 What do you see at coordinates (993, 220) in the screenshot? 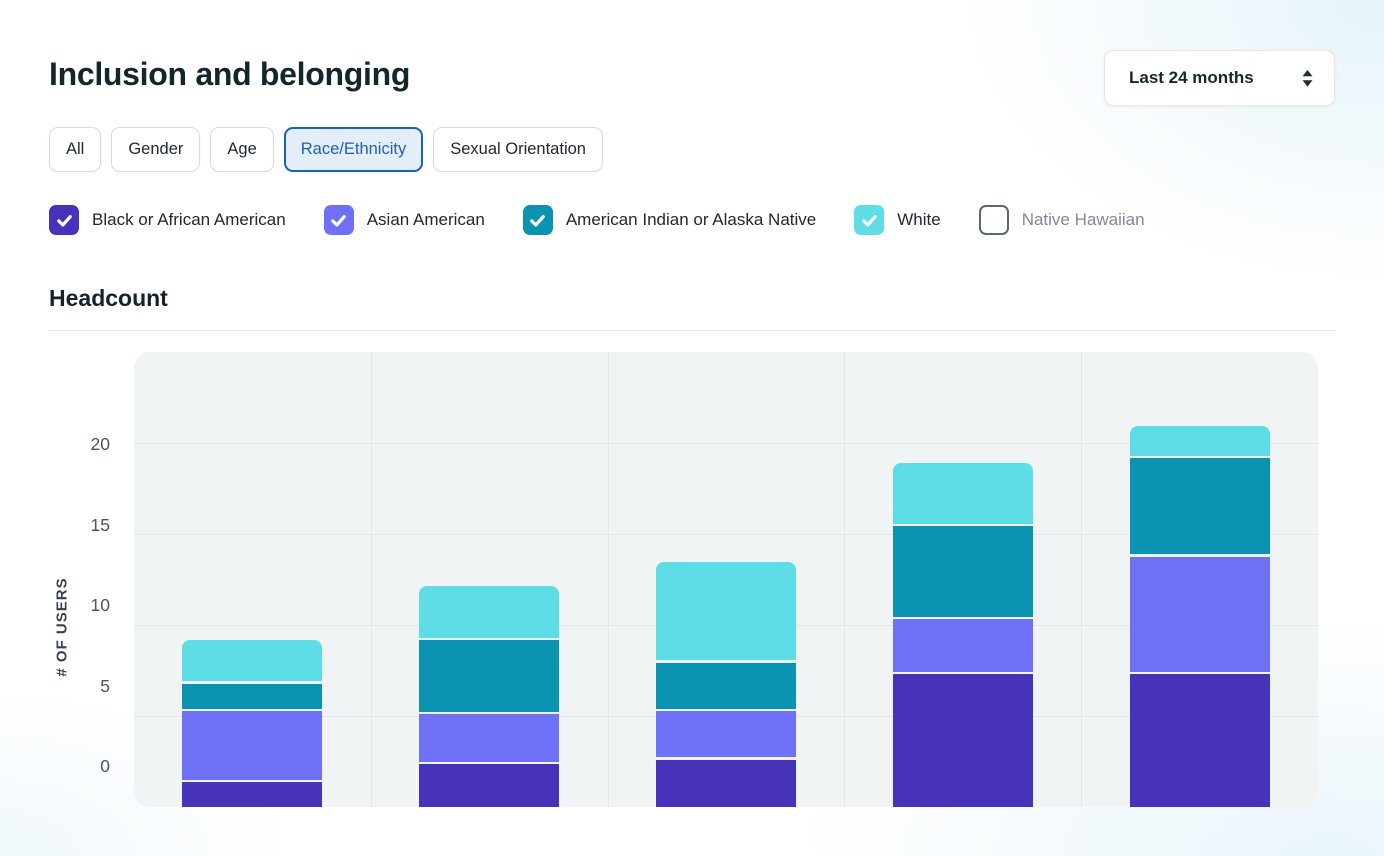
I see `checkbox-native-hawaiian` at bounding box center [993, 220].